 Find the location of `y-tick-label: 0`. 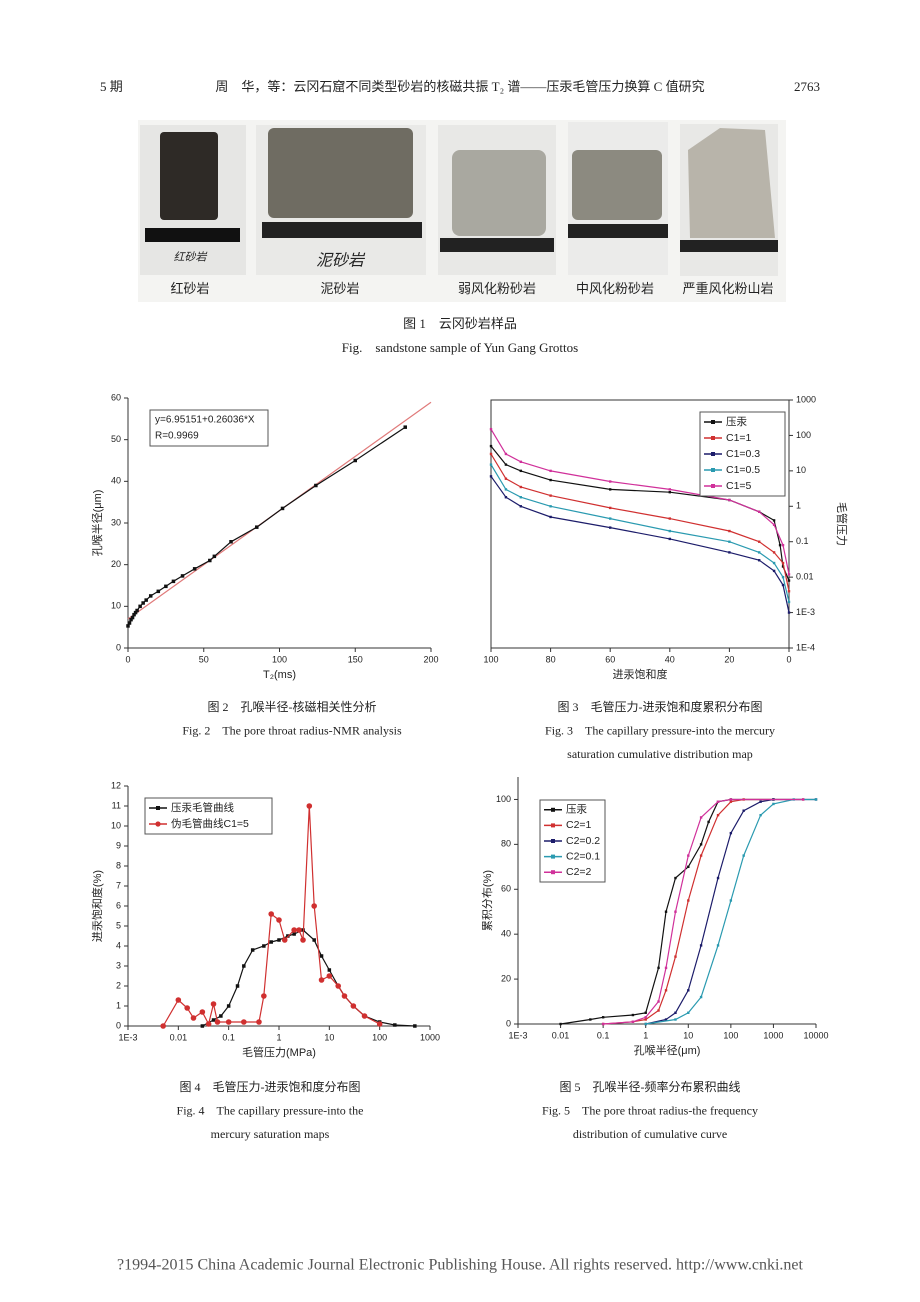

y-tick-label: 0 is located at coordinates (508, 1023).